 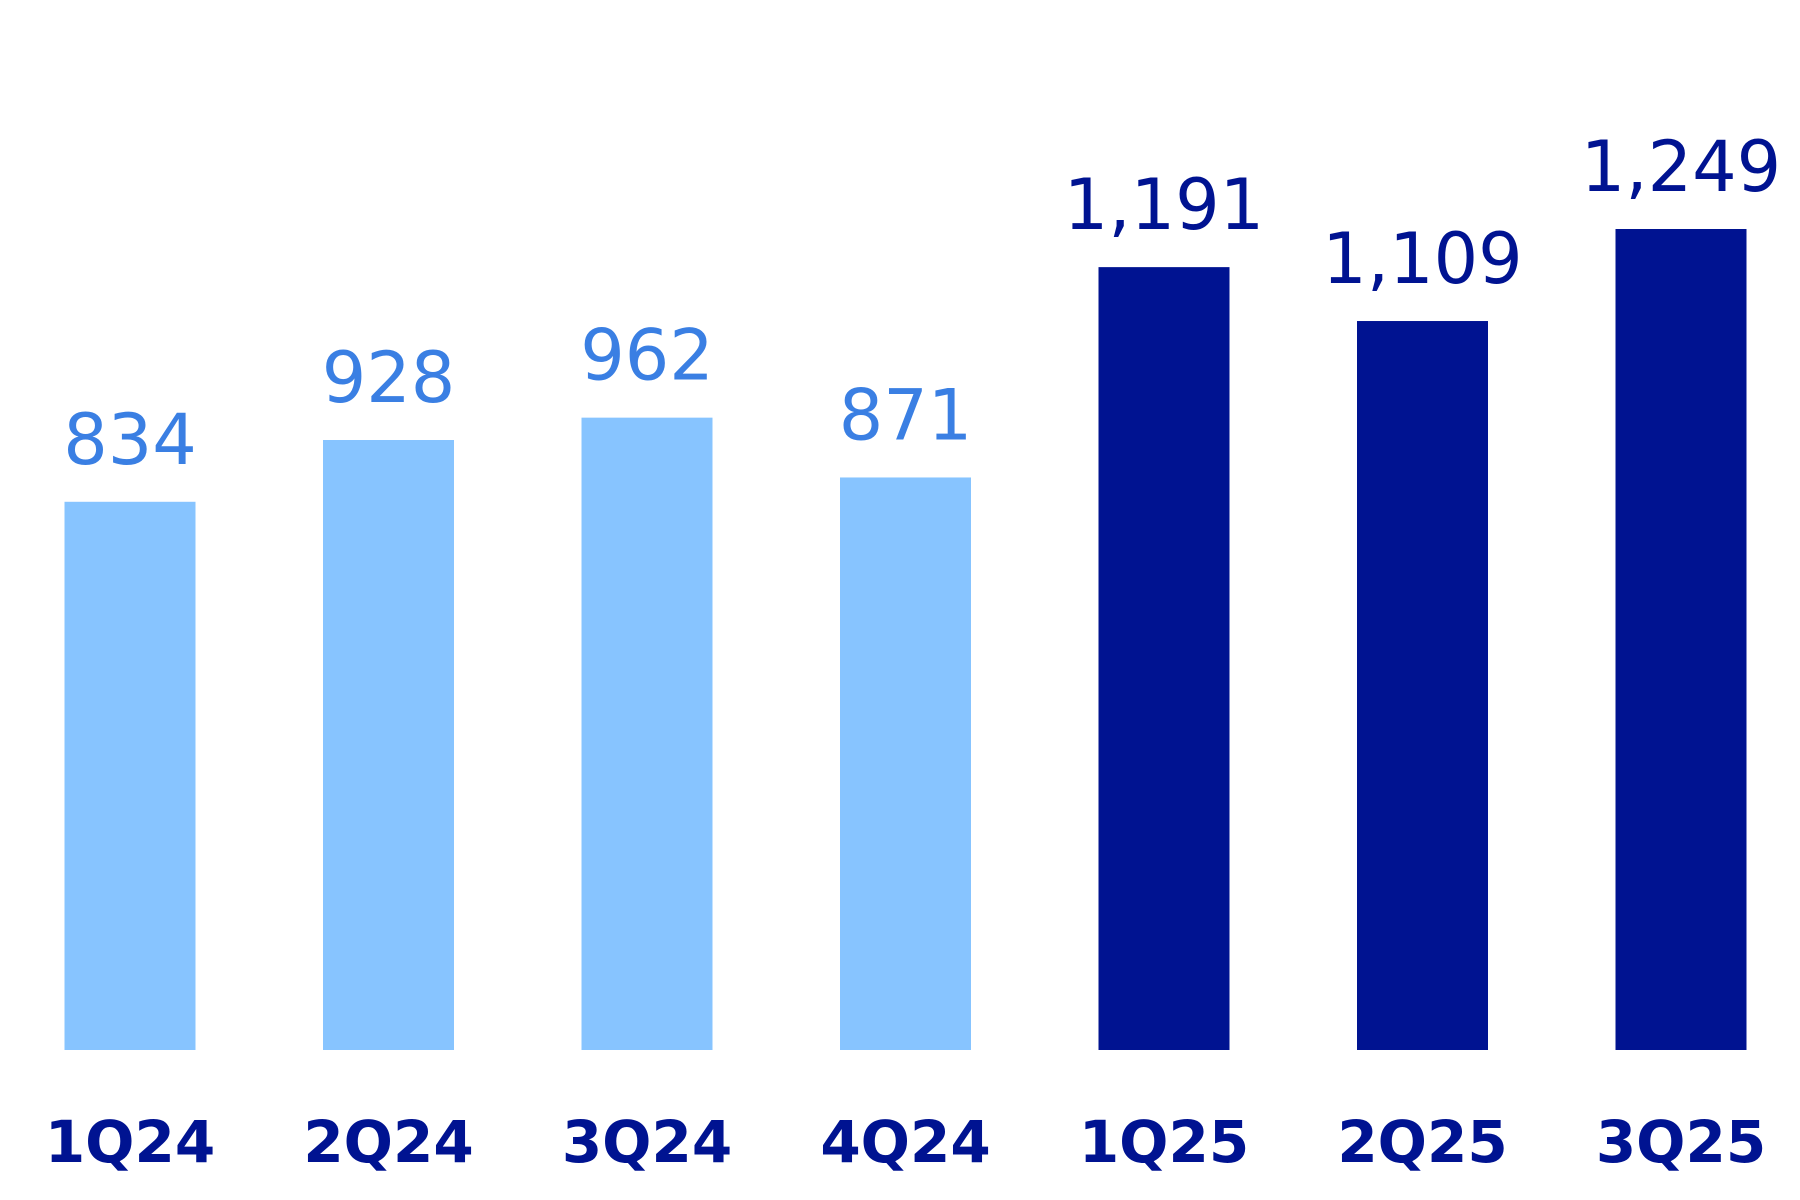 I want to click on bar-2q24, so click(x=388, y=745).